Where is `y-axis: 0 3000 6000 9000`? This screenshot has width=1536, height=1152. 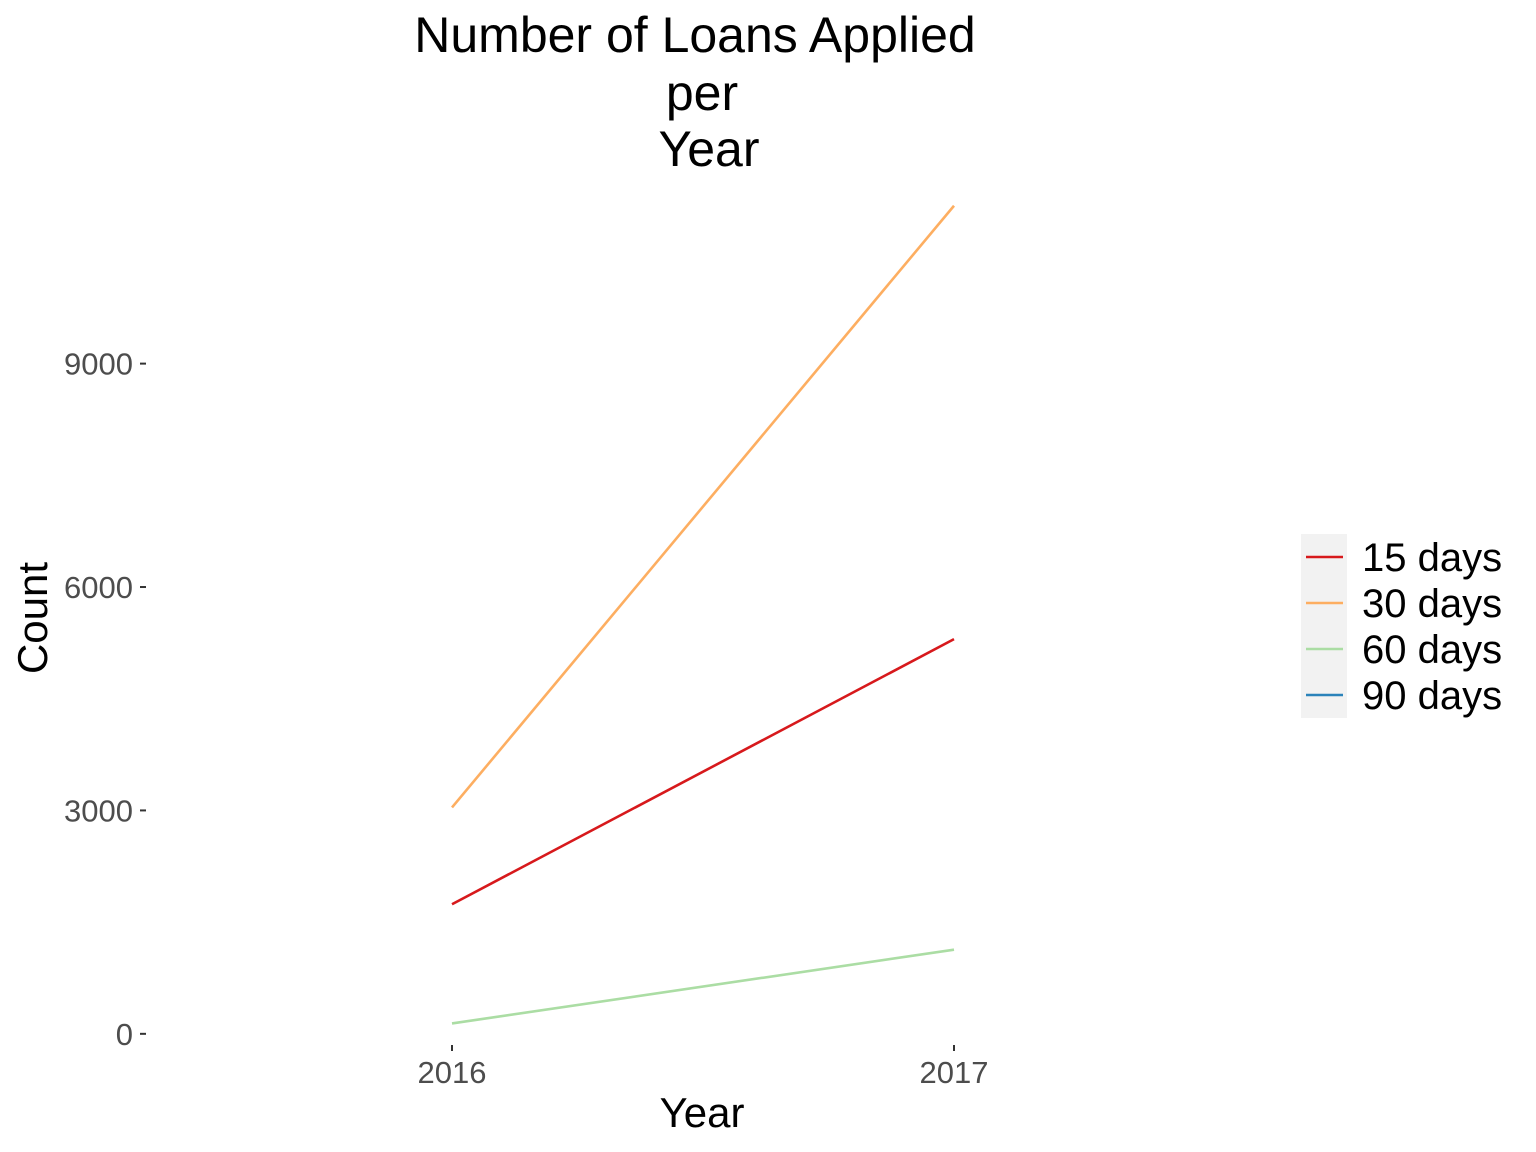
y-axis: 0 3000 6000 9000 is located at coordinates (105, 699).